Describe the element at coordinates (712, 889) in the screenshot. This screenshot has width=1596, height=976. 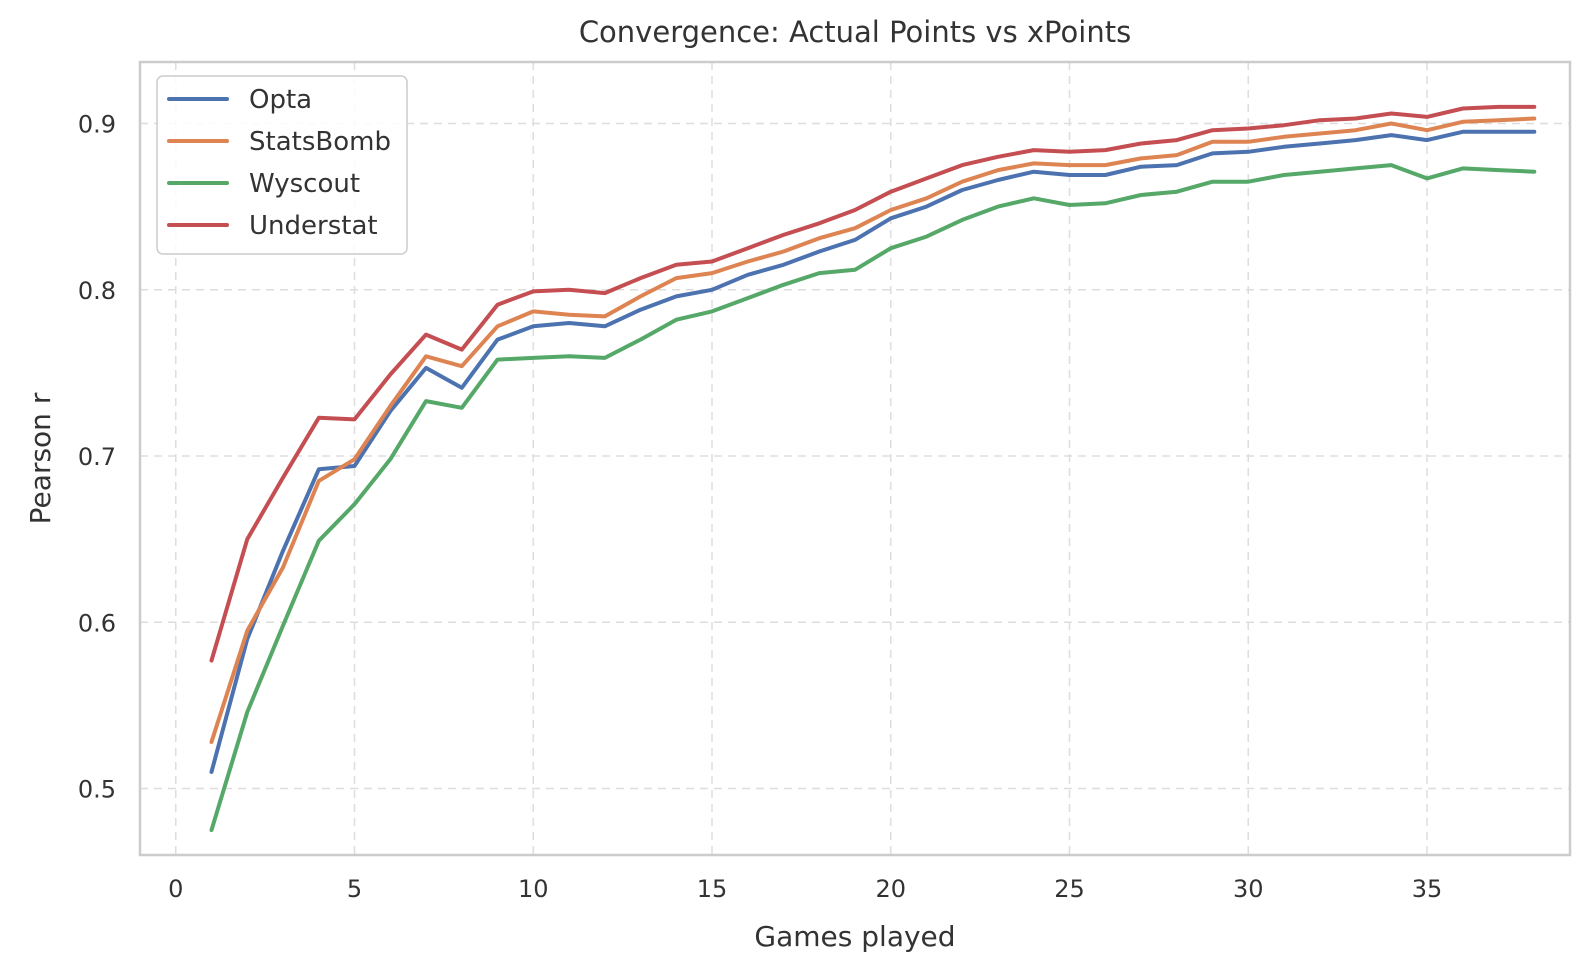
I see `x-tick-label: 15` at that location.